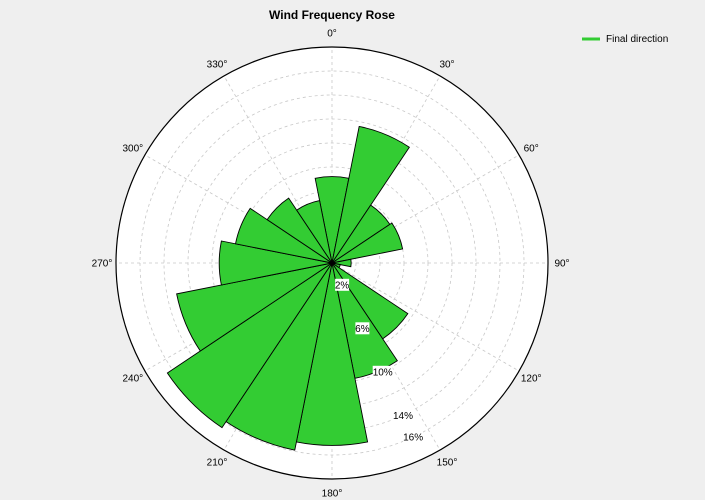 This screenshot has height=500, width=705. I want to click on ring-label-16: 16%, so click(413, 438).